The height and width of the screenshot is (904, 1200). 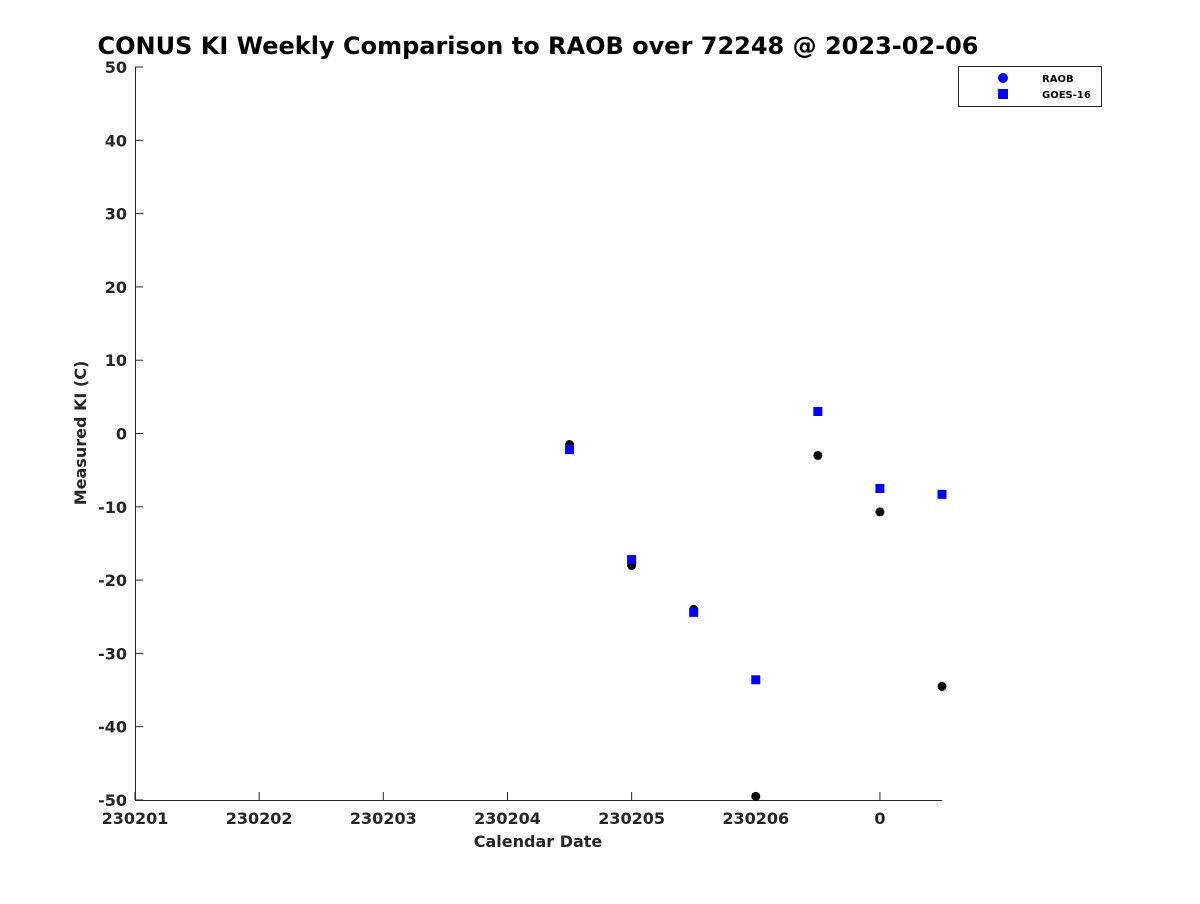 I want to click on y-tick-label: 40, so click(x=116, y=140).